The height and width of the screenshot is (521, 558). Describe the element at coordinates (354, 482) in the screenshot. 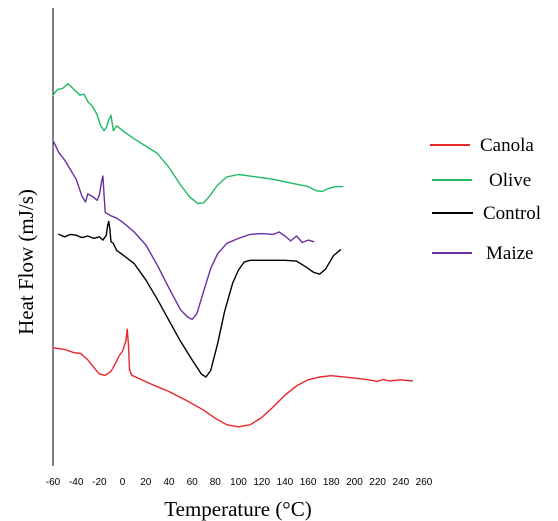

I see `x-tick-label: 200` at that location.